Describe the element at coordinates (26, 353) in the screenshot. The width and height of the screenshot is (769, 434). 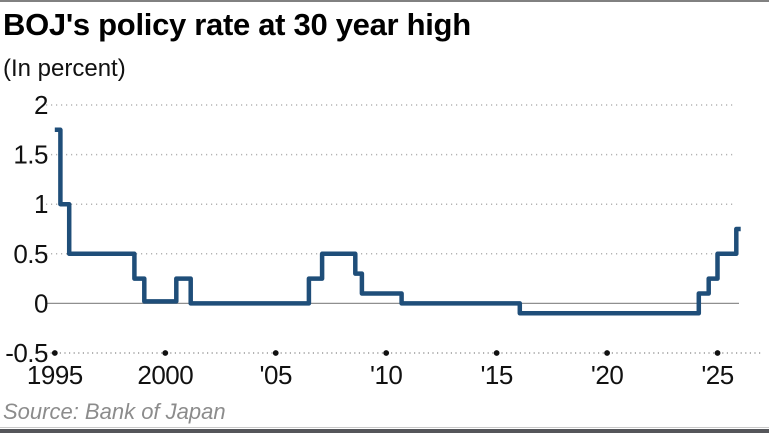
I see `y-tick-label: -0.5` at that location.